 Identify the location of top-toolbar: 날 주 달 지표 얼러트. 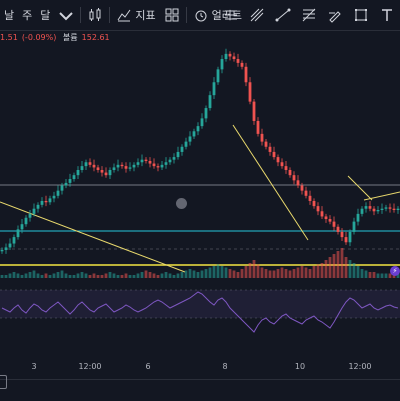
(200, 15).